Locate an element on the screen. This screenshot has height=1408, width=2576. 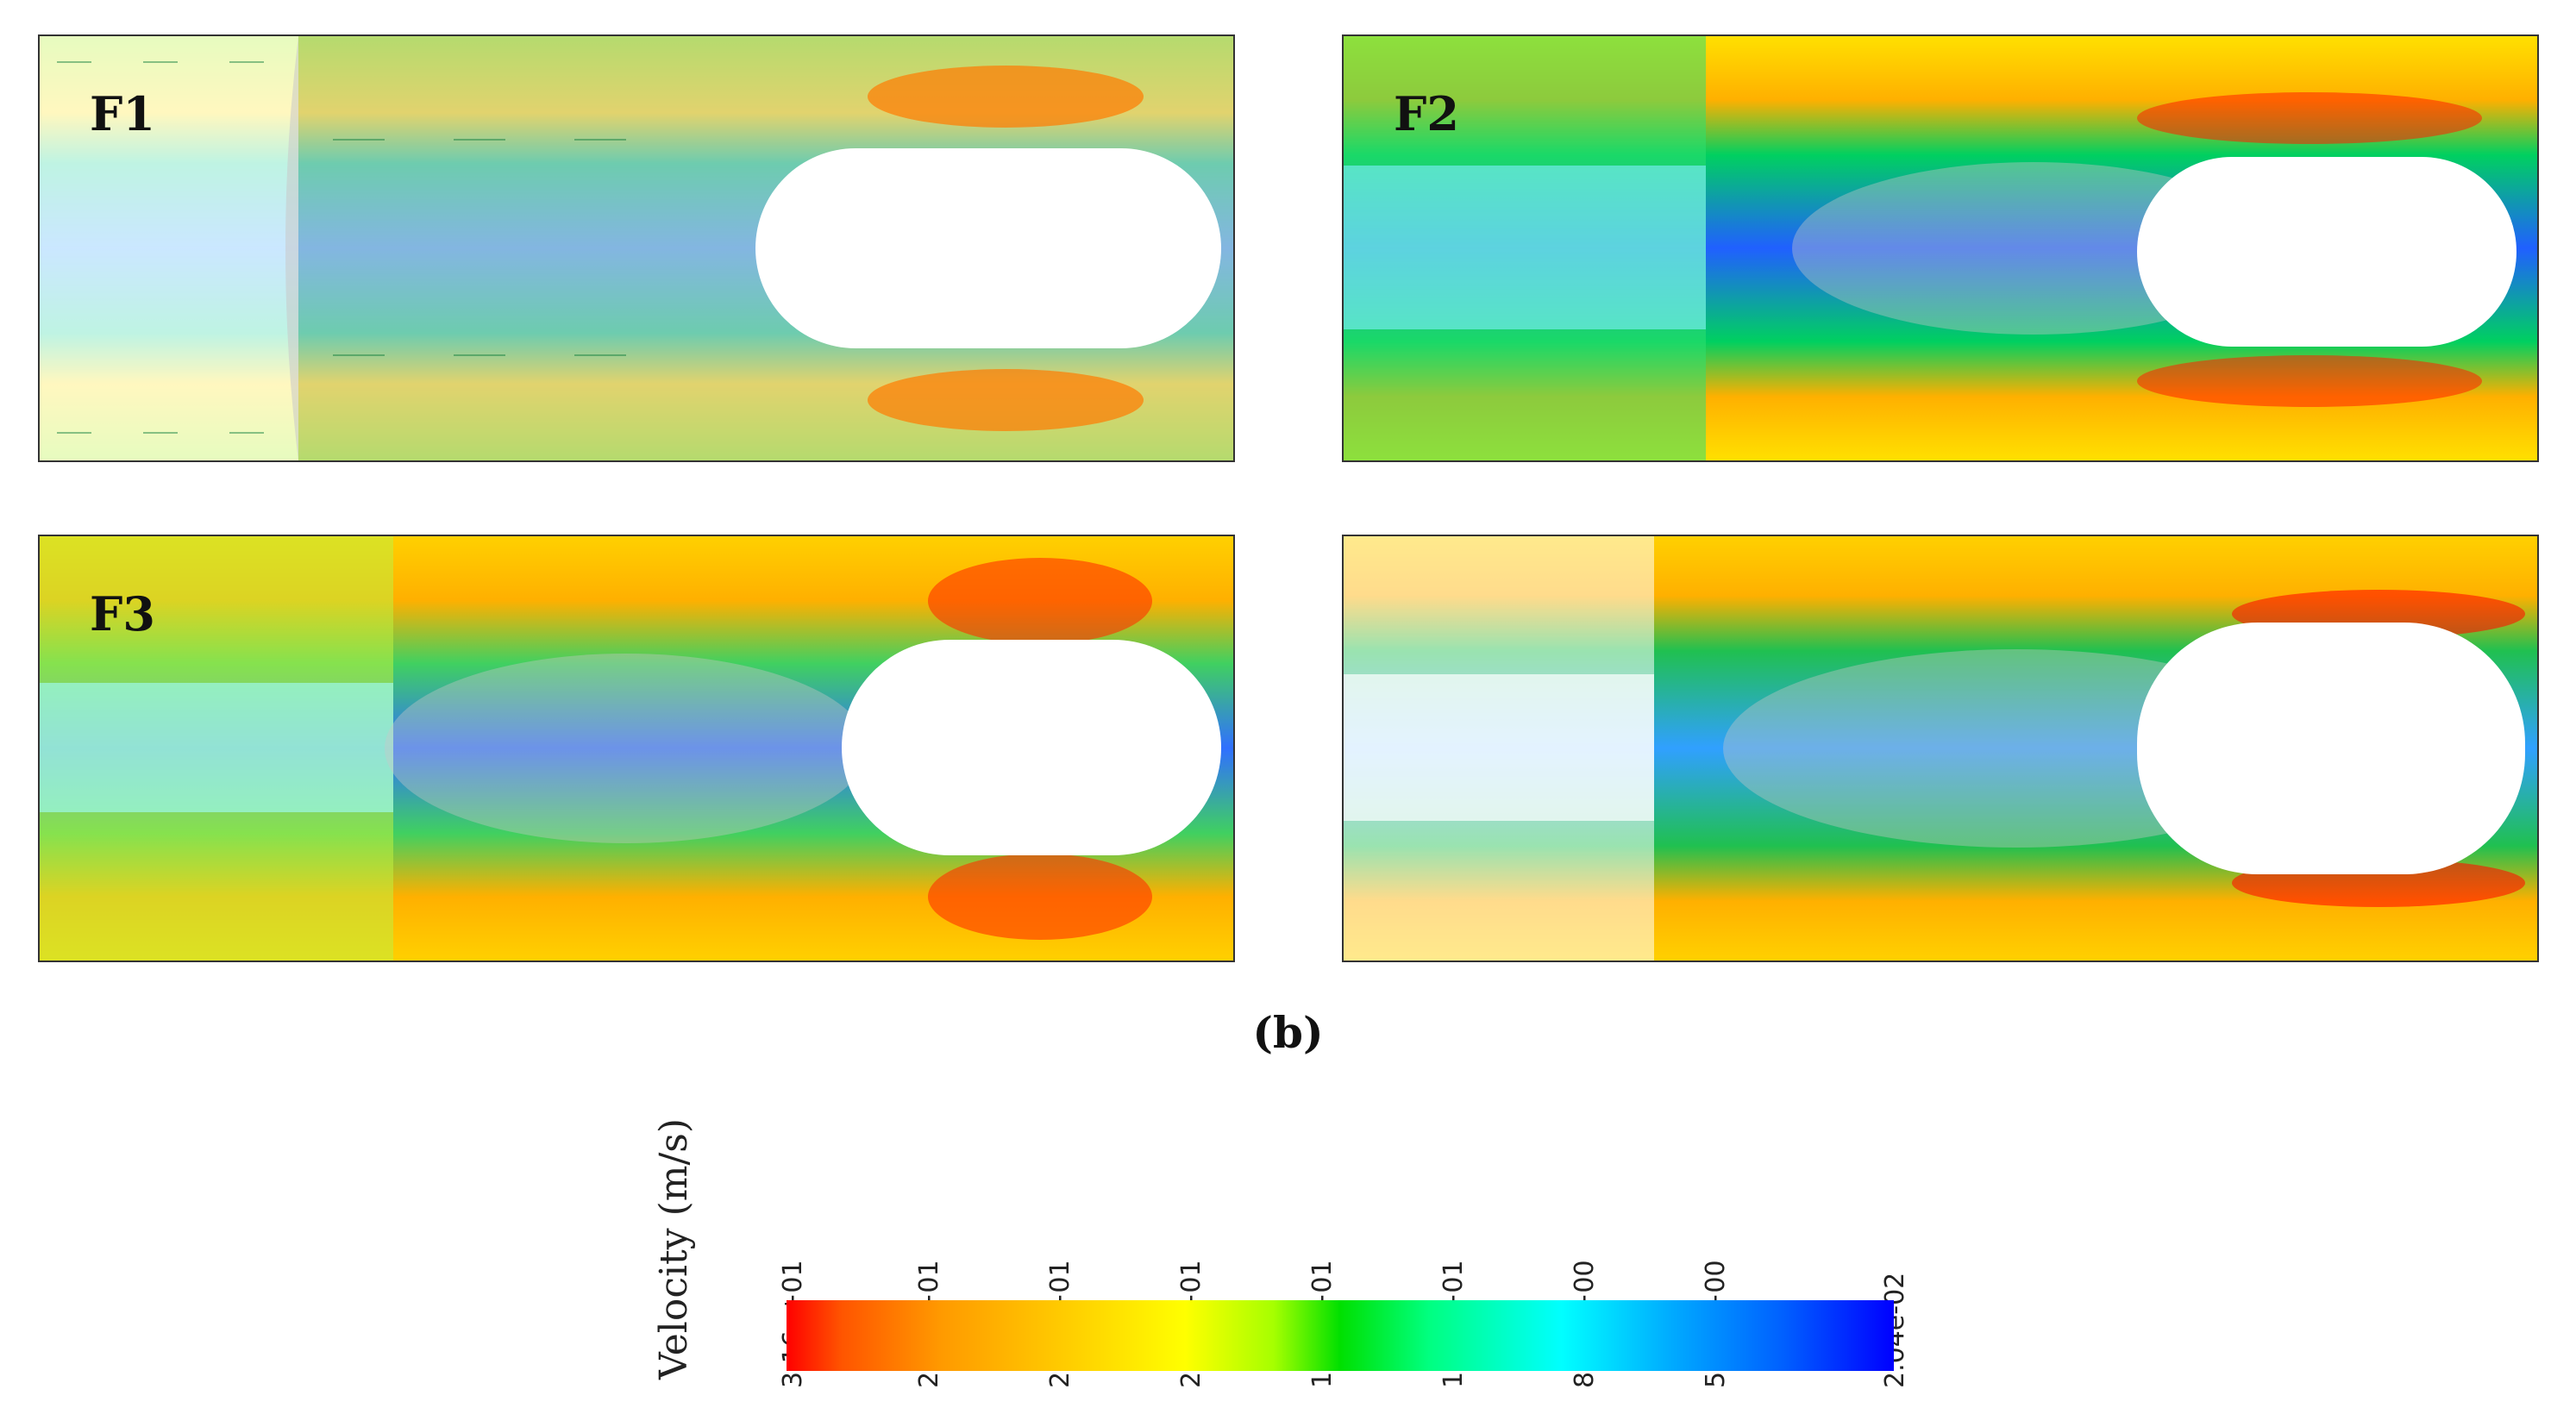
velocity-vector-field-f3 is located at coordinates (636, 749).